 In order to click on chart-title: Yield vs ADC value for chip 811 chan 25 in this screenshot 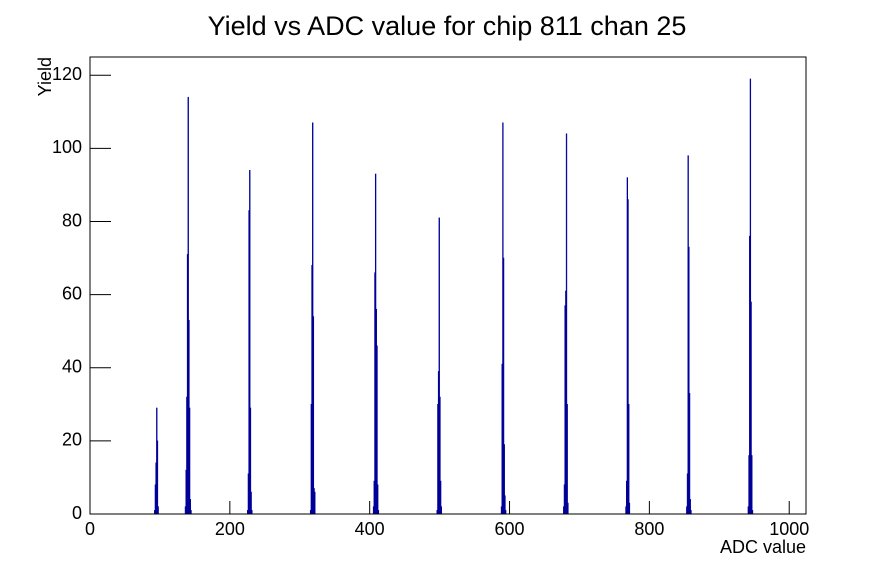, I will do `click(447, 26)`.